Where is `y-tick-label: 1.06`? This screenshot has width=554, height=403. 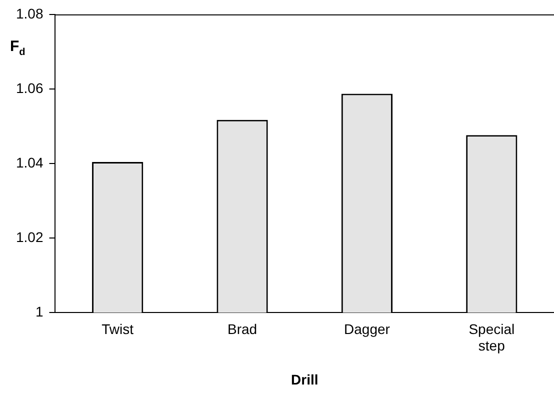 y-tick-label: 1.06 is located at coordinates (30, 88).